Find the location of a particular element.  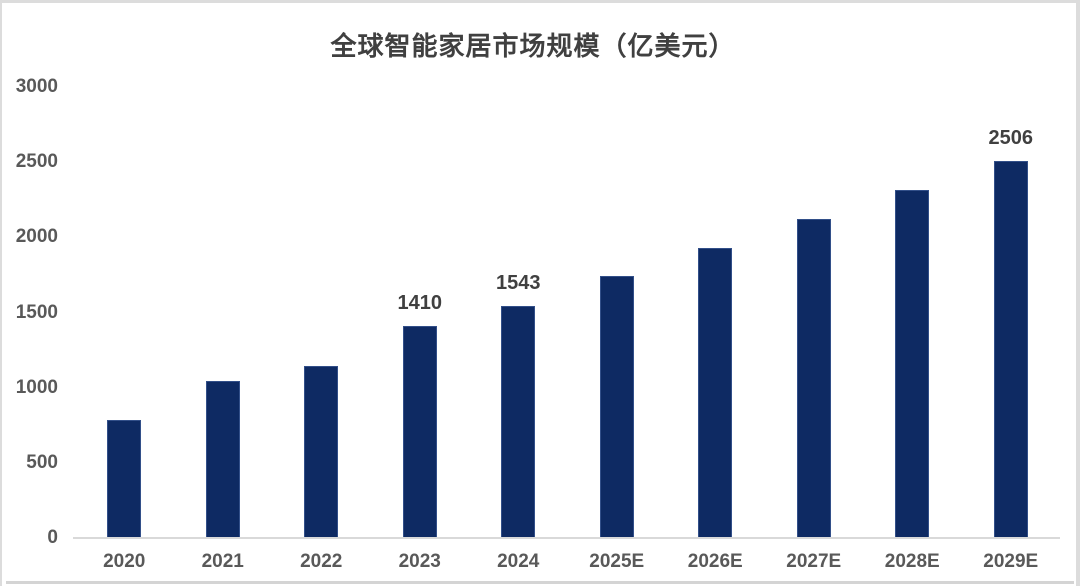

y-tick-label-0: 0 is located at coordinates (52, 537).